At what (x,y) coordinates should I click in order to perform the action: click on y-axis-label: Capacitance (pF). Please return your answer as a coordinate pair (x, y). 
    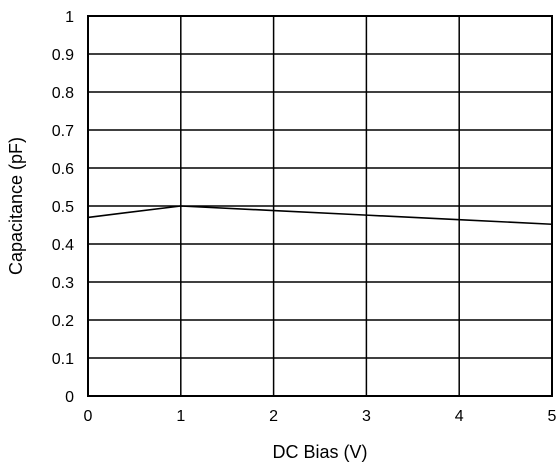
    Looking at the image, I should click on (16, 206).